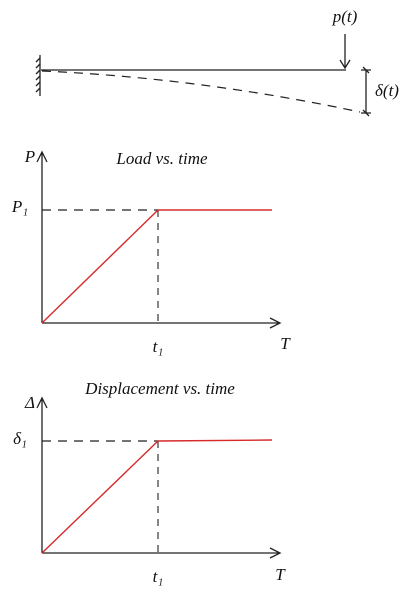 The image size is (418, 590). What do you see at coordinates (159, 388) in the screenshot?
I see `chart-title: Displacement vs. time` at bounding box center [159, 388].